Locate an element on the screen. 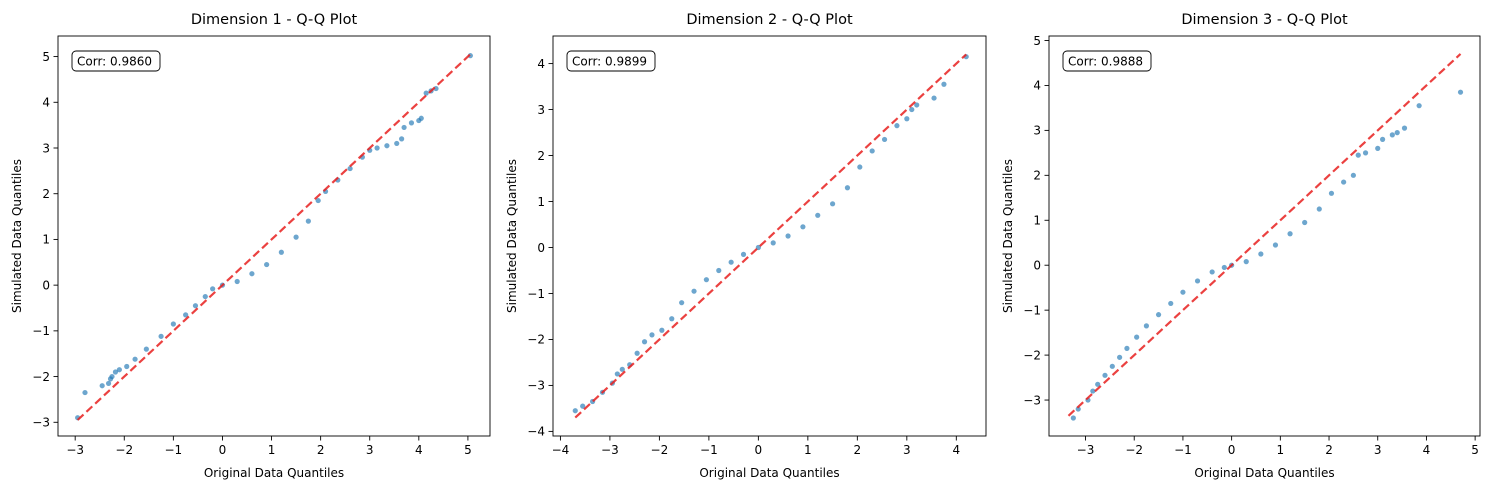 The height and width of the screenshot is (490, 1490). y-tick-label: −3 is located at coordinates (1032, 400).